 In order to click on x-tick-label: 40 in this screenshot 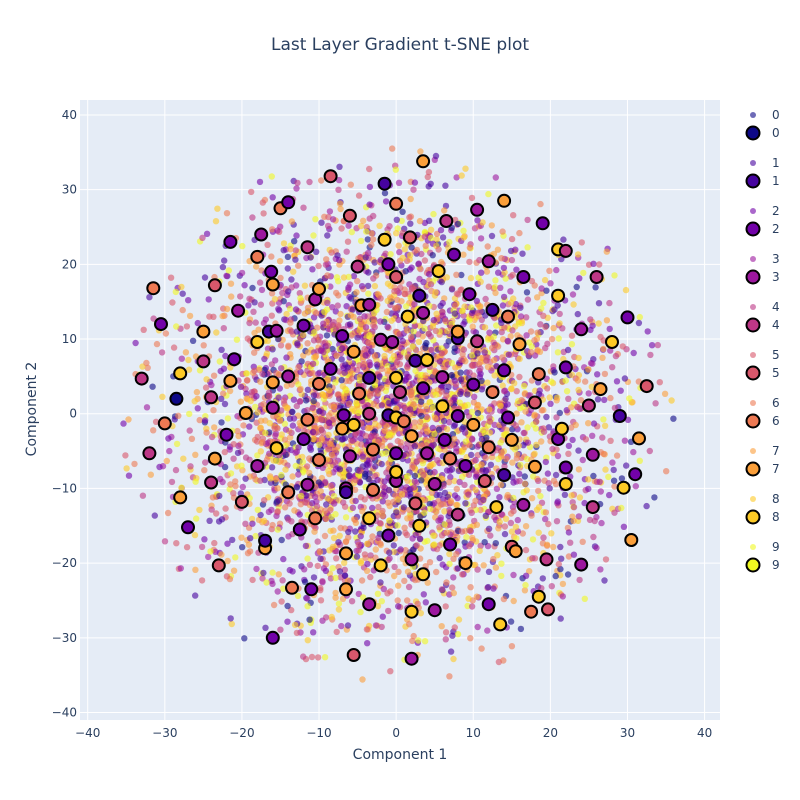, I will do `click(704, 733)`.